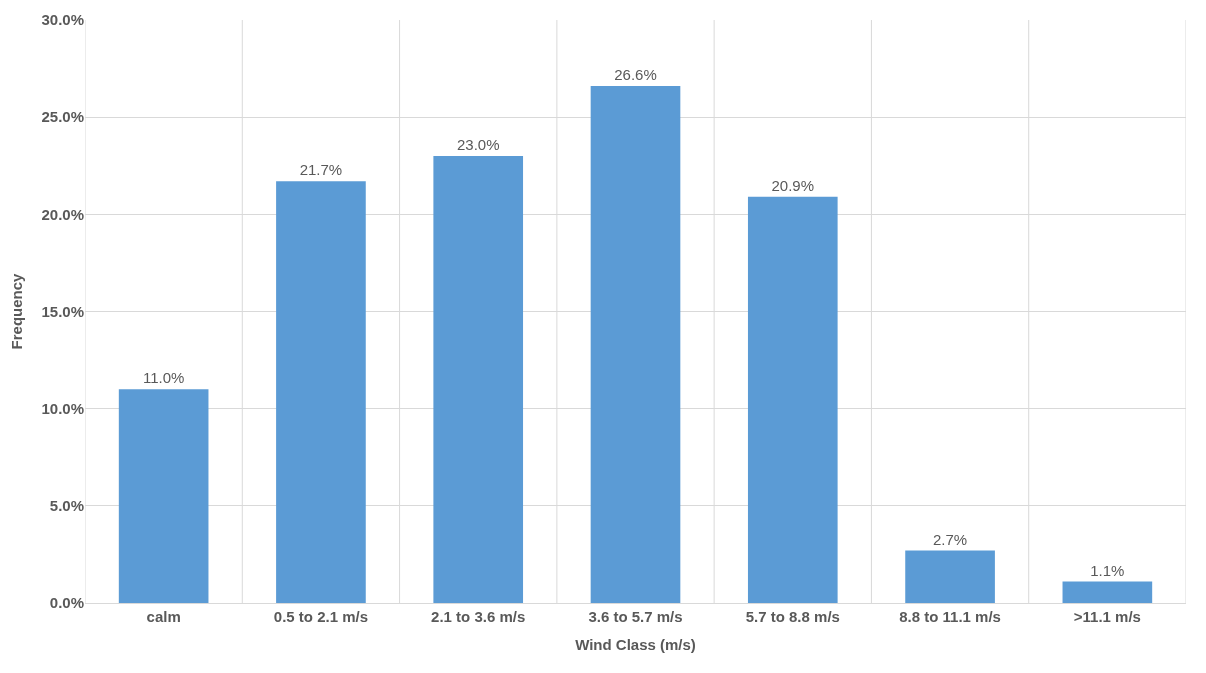  I want to click on y-axis-title: Frequency, so click(16, 311).